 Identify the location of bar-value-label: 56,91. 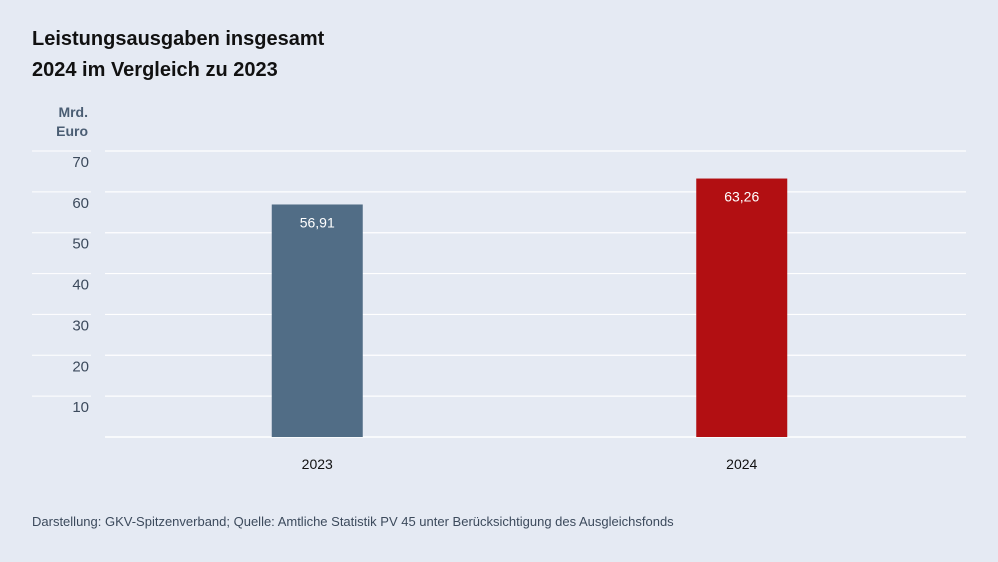
(317, 222).